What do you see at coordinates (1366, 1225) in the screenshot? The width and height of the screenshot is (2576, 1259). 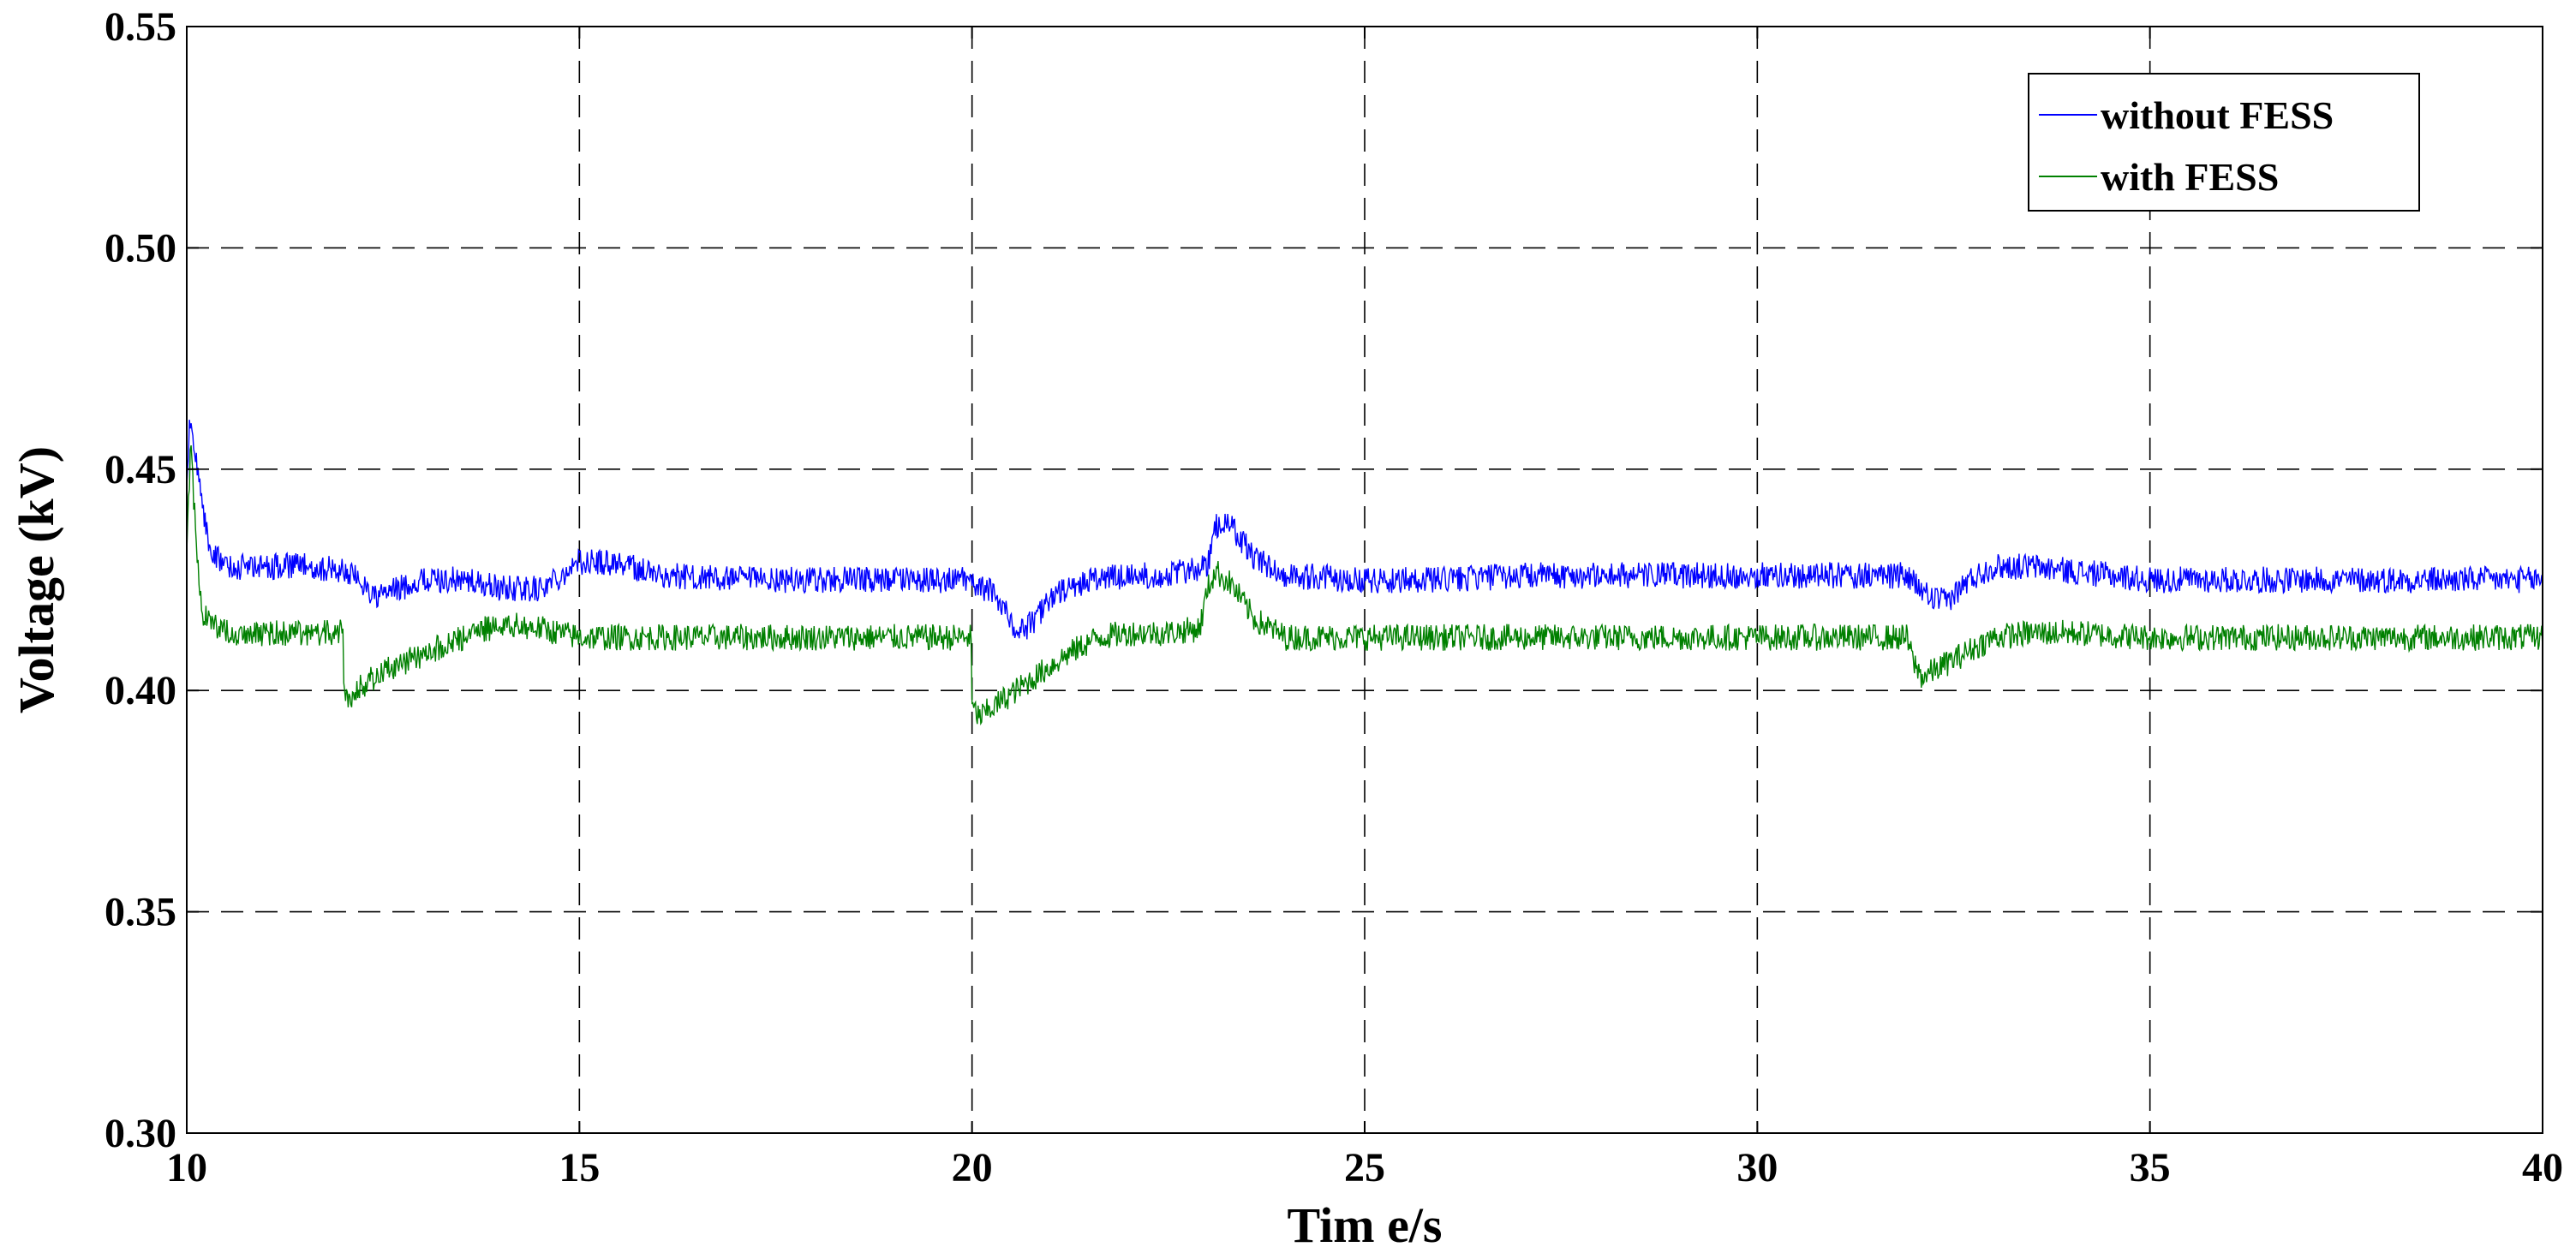 I see `x-axis-title: Tim e/s` at bounding box center [1366, 1225].